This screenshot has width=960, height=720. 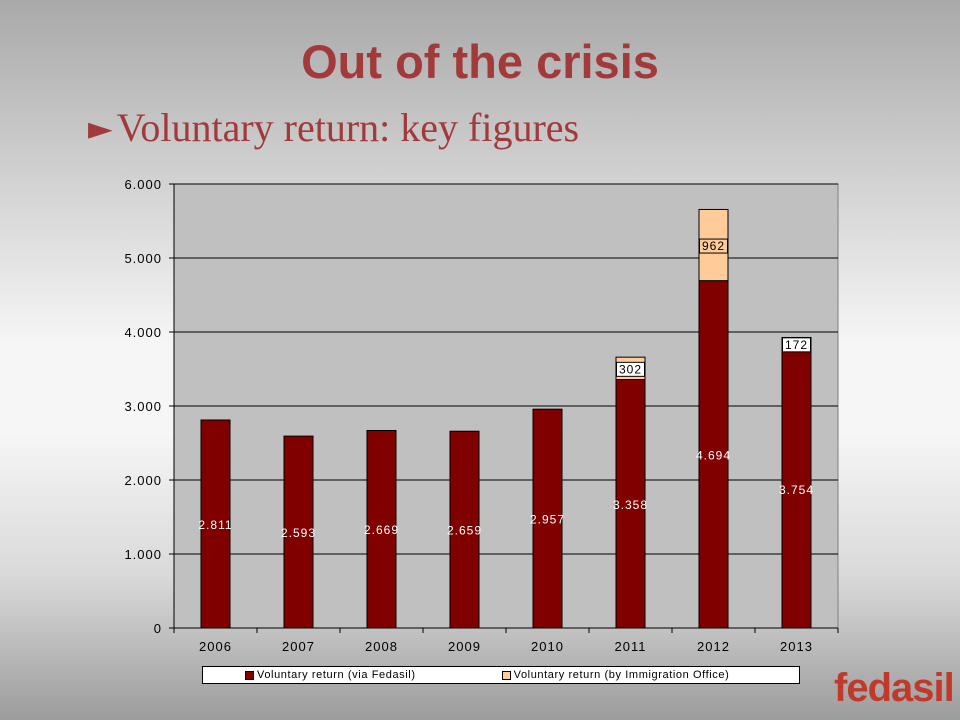 What do you see at coordinates (143, 258) in the screenshot?
I see `y-tick-label: 5.000` at bounding box center [143, 258].